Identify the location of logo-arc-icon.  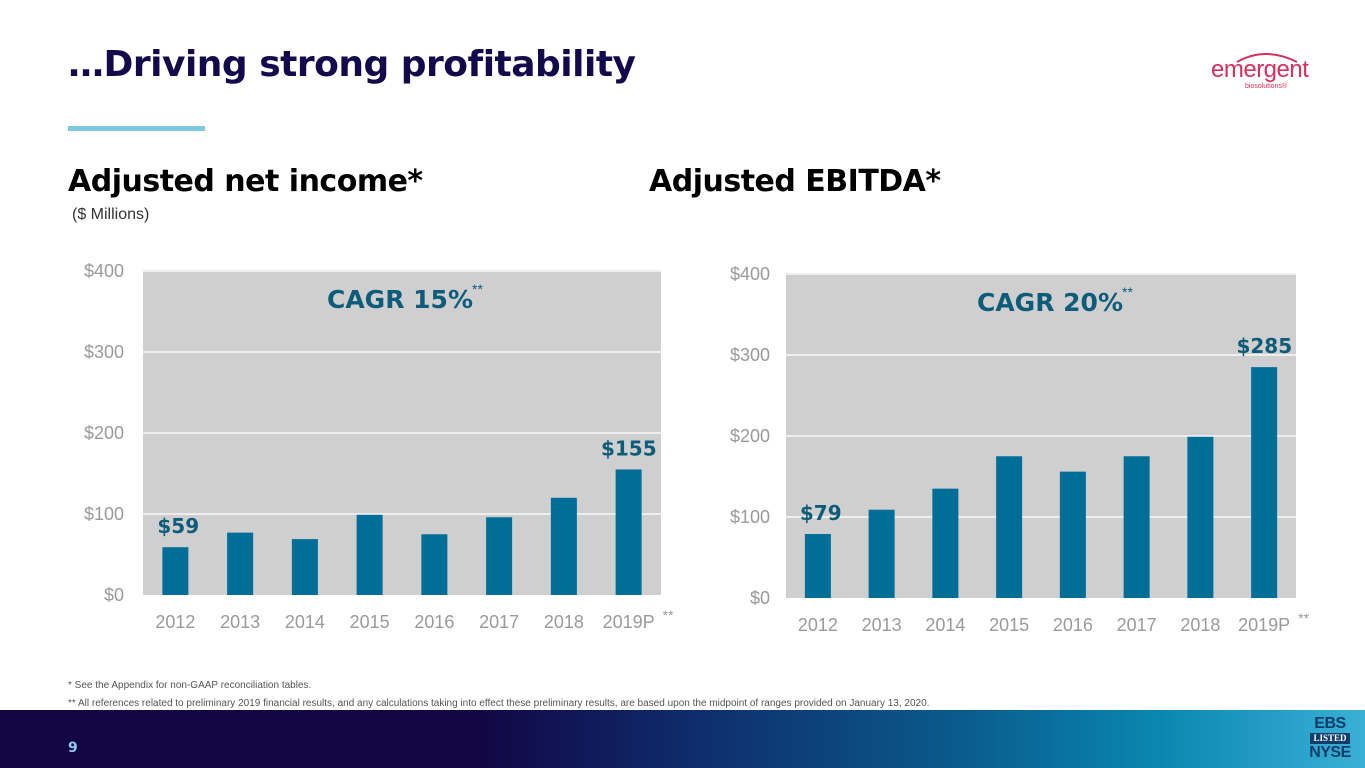
(1267, 58).